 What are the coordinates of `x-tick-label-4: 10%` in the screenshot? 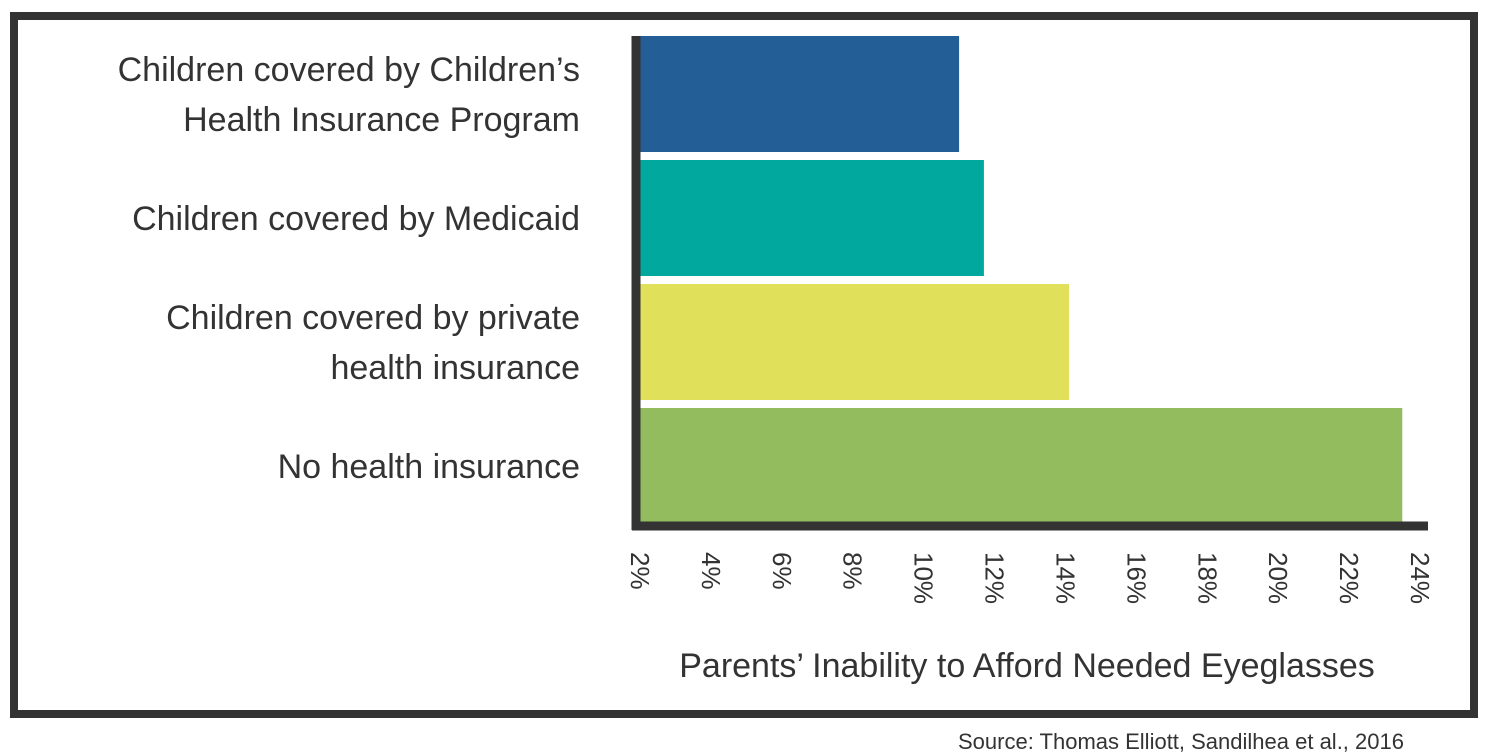 It's located at (924, 578).